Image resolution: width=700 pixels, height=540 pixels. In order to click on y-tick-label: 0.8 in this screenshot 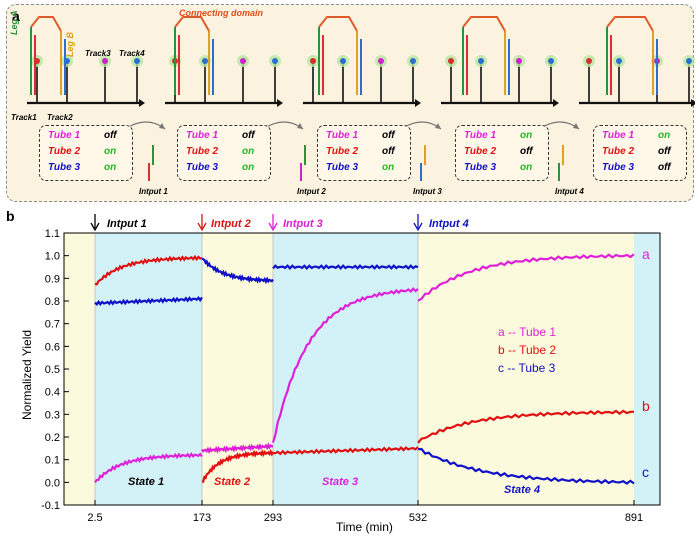, I will do `click(52, 302)`.